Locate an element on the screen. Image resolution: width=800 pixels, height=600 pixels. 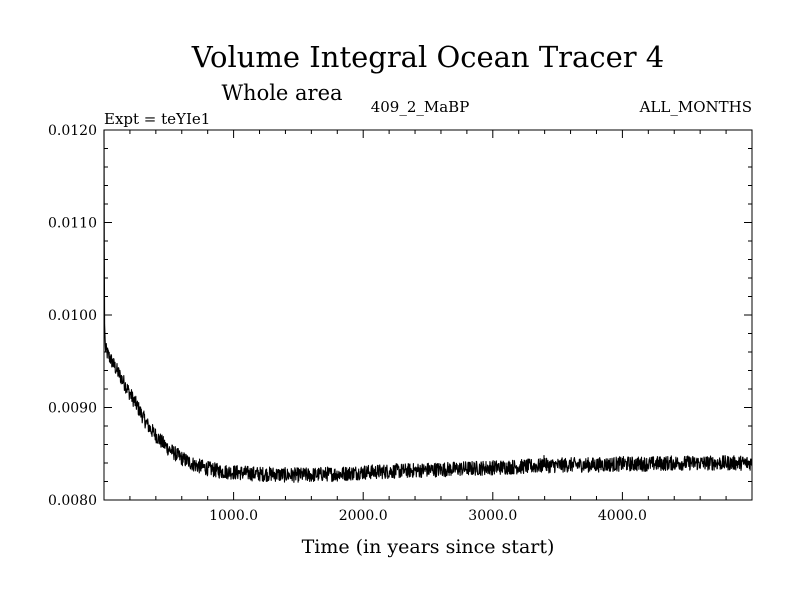
y-tick-label: 0.0120 is located at coordinates (72, 131).